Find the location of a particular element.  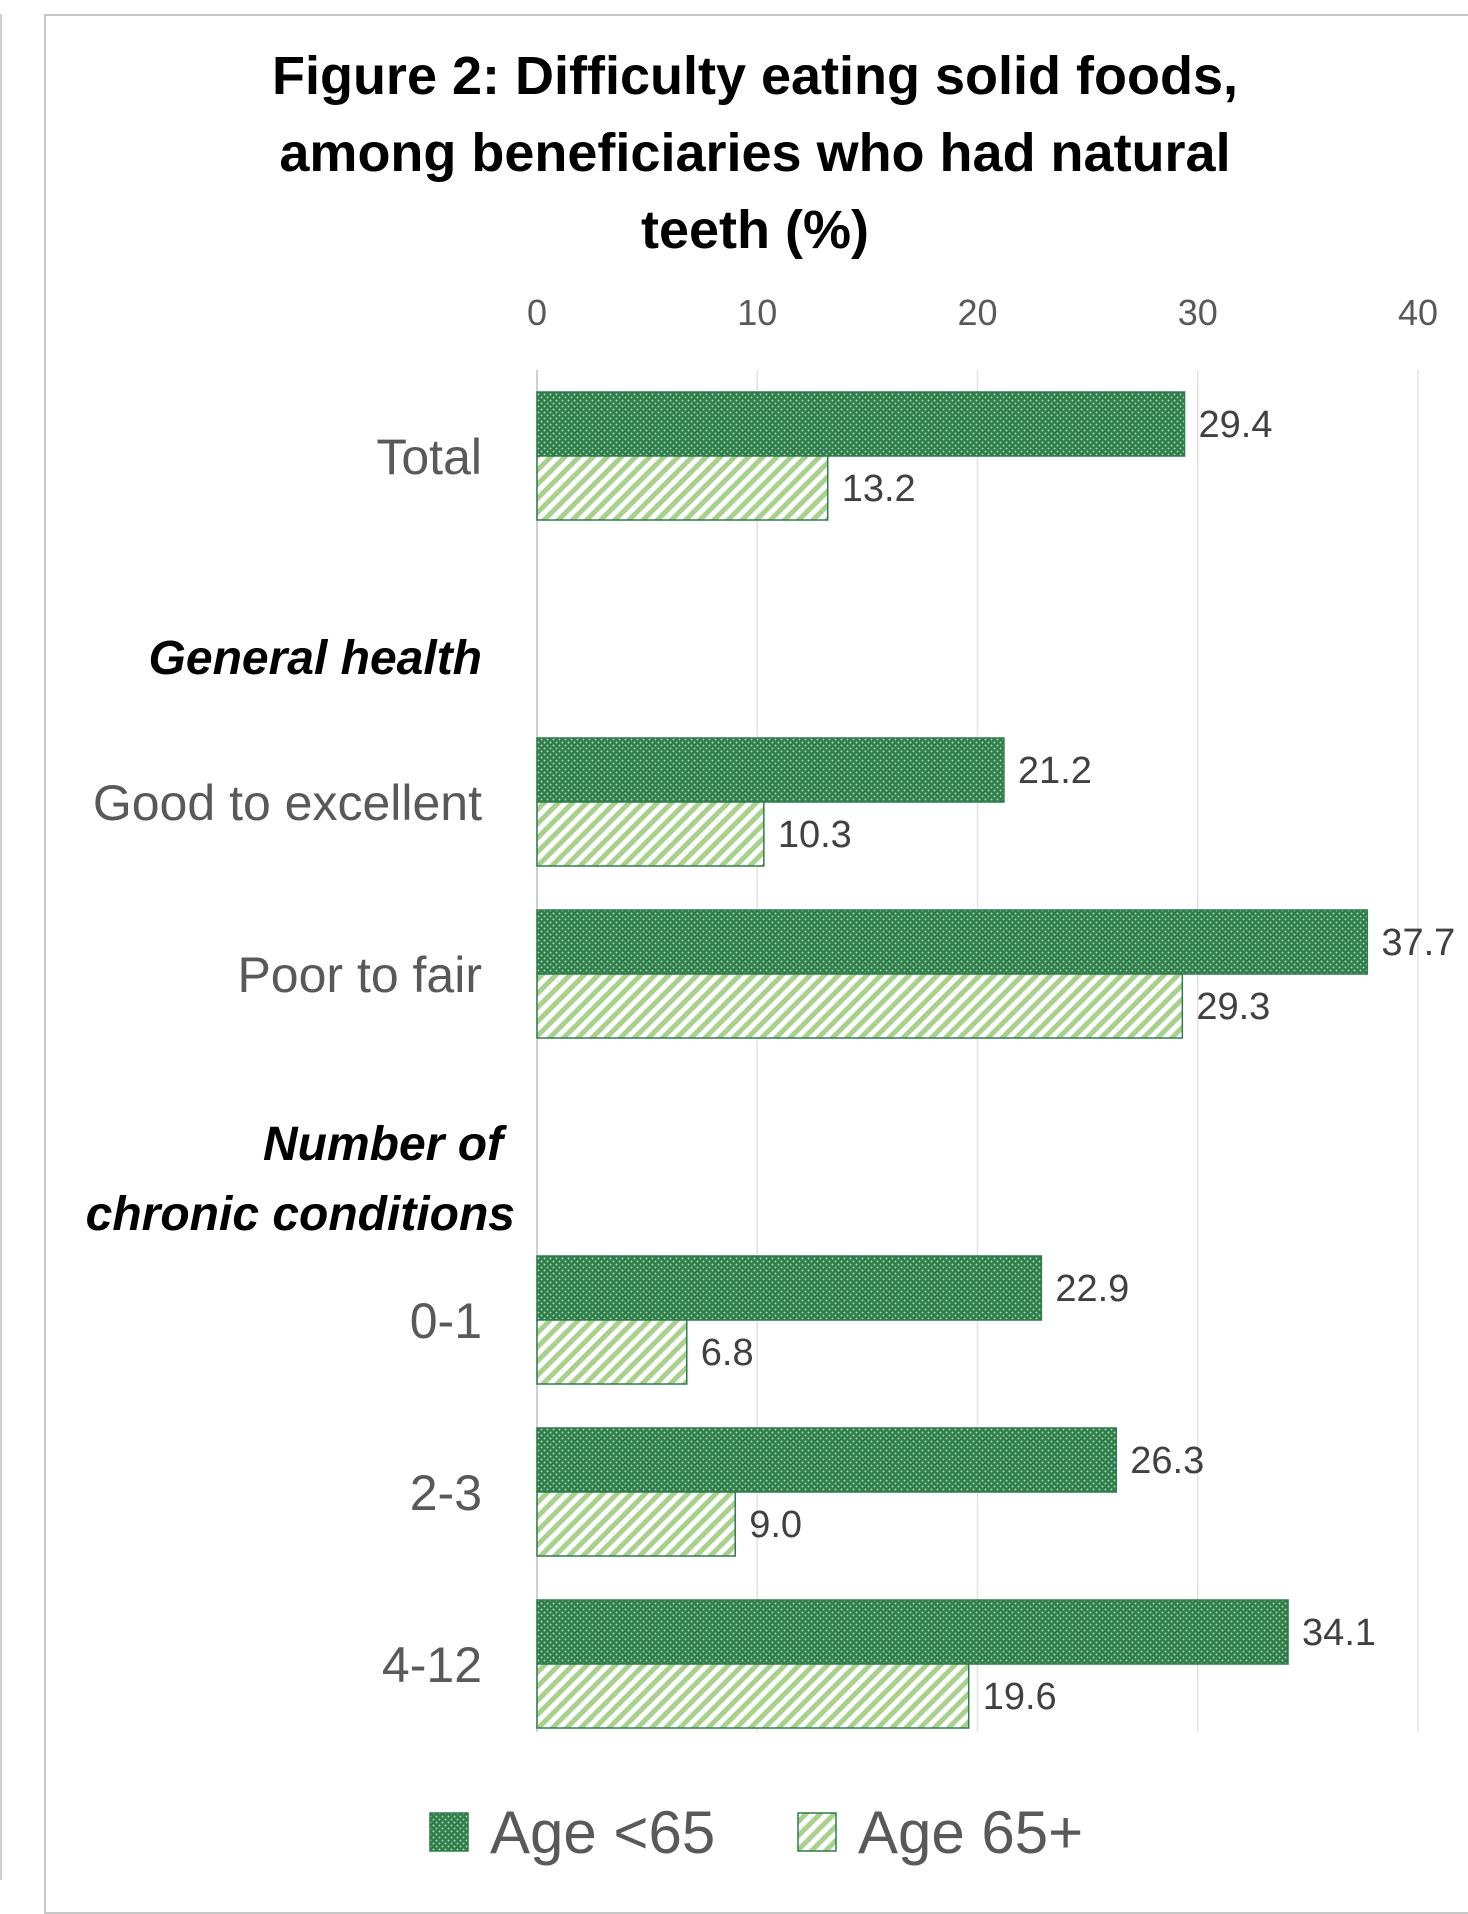

data-label: 22.9 is located at coordinates (1092, 1289).